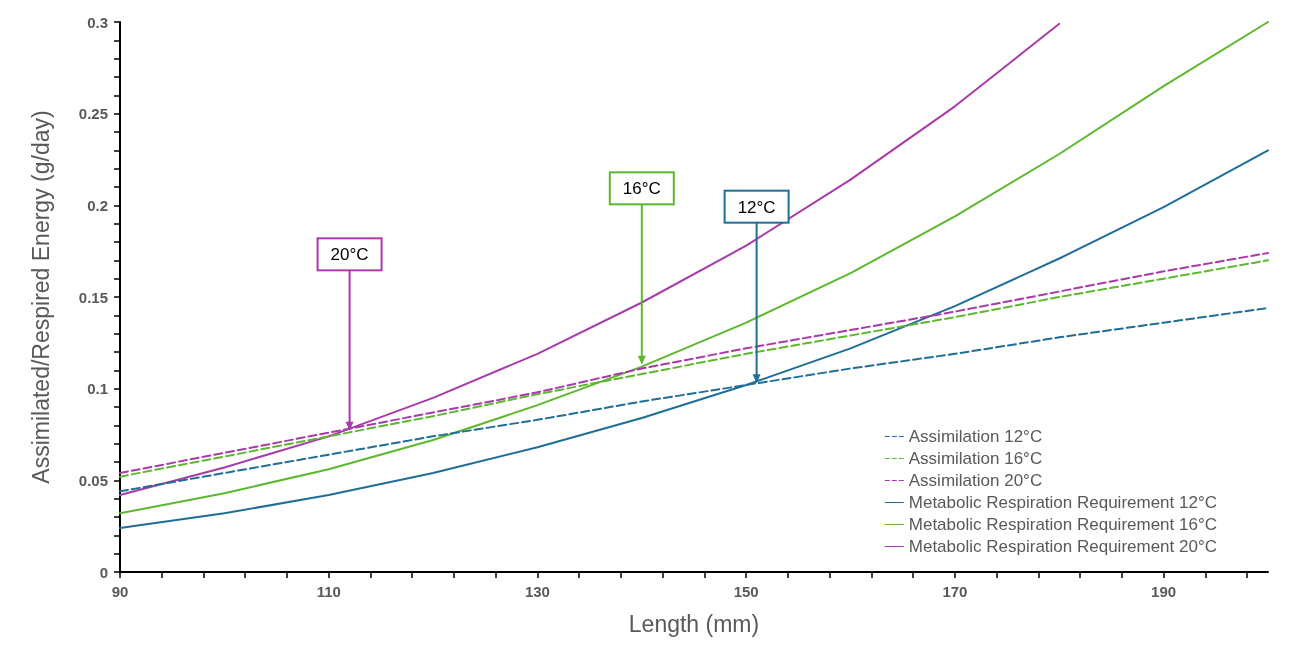 Image resolution: width=1290 pixels, height=658 pixels. What do you see at coordinates (1164, 591) in the screenshot?
I see `x-tick-label: 190` at bounding box center [1164, 591].